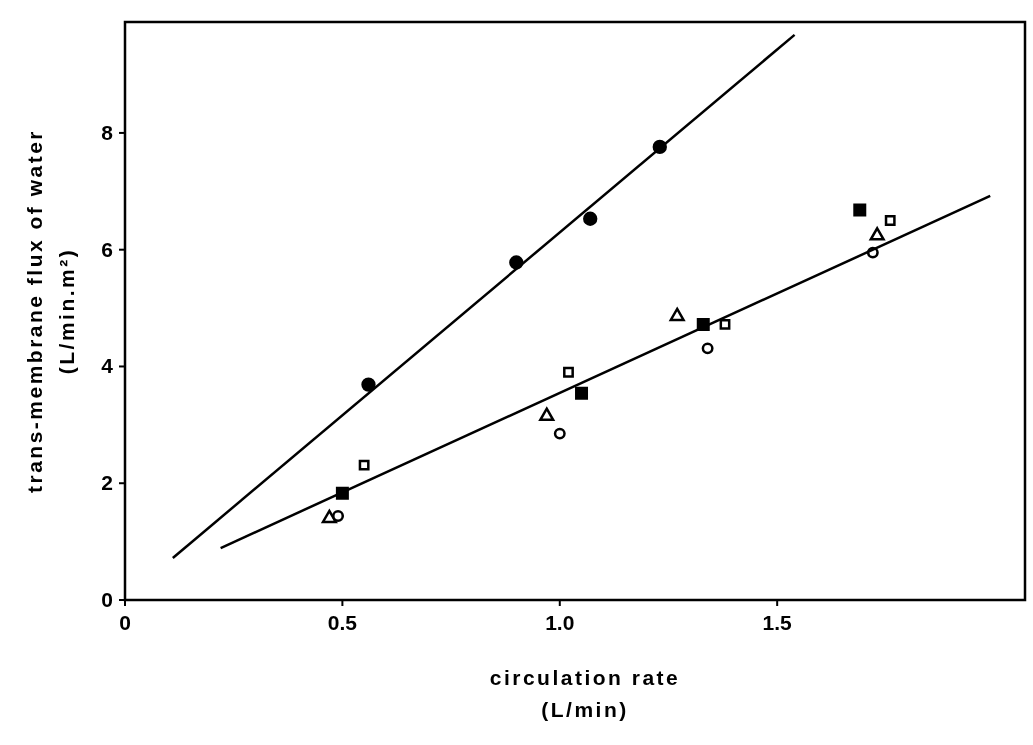 The width and height of the screenshot is (1033, 745). I want to click on y-tick-label: 2, so click(107, 483).